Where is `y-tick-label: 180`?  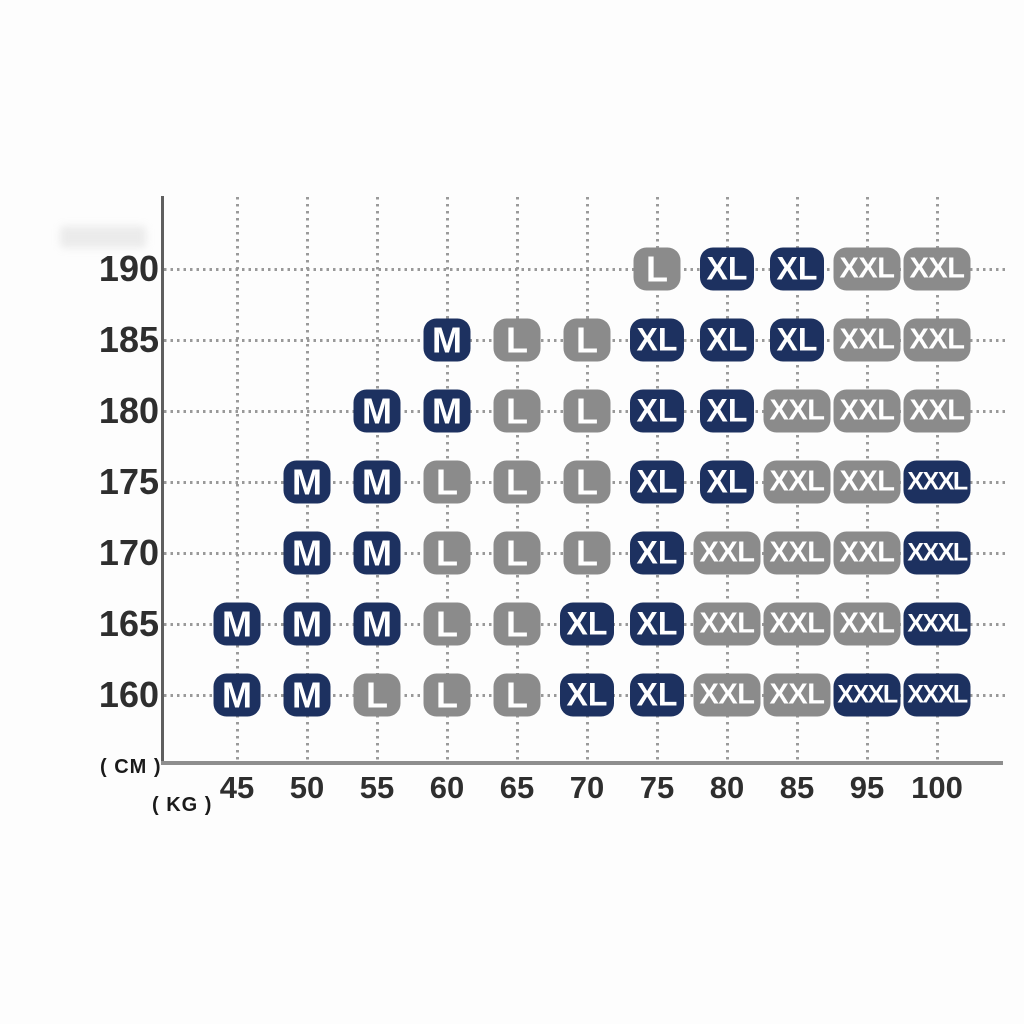 y-tick-label: 180 is located at coordinates (128, 410).